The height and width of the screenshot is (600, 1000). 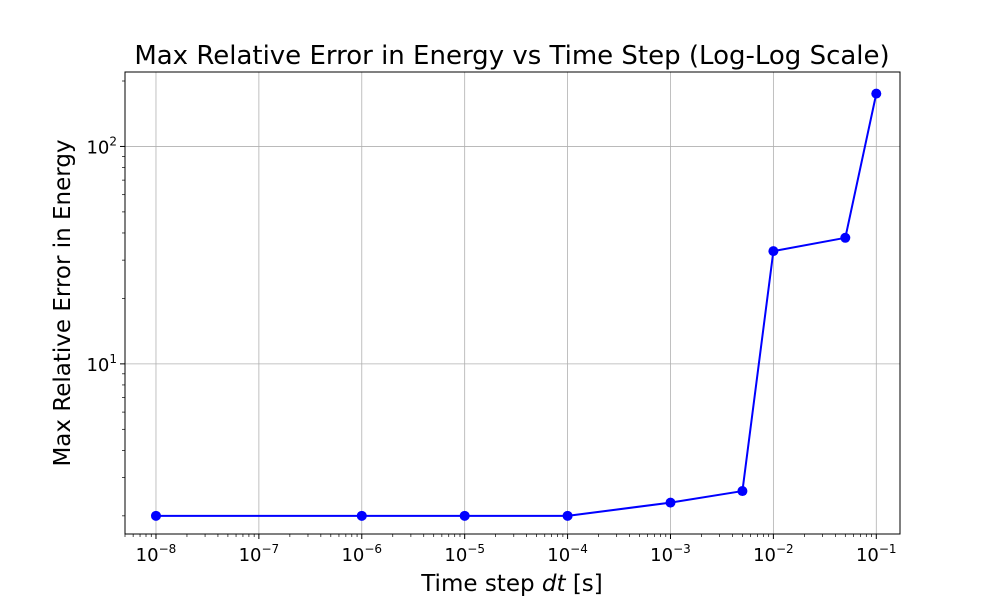 I want to click on x-tick-label: 10⁻⁷, so click(x=259, y=554).